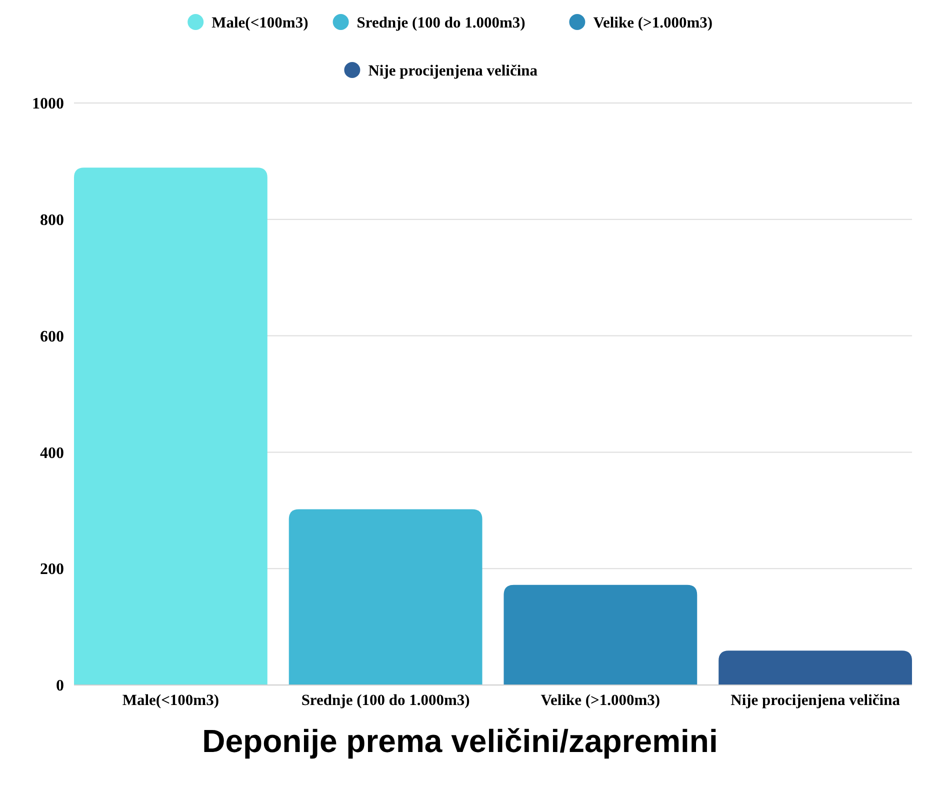 This screenshot has width=940, height=788. What do you see at coordinates (52, 337) in the screenshot?
I see `y-tick-label: 600` at bounding box center [52, 337].